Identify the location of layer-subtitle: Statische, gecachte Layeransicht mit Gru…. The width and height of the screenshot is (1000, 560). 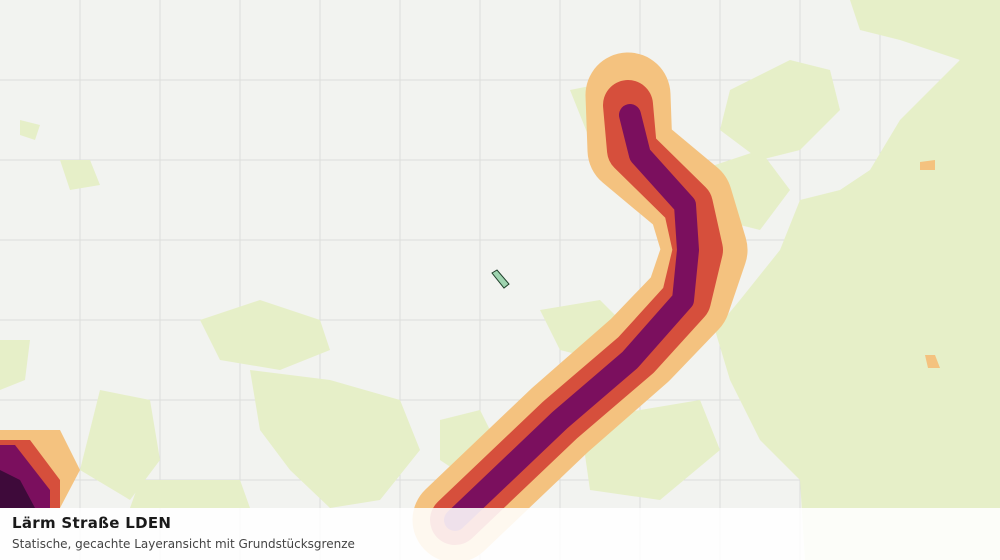
(183, 544).